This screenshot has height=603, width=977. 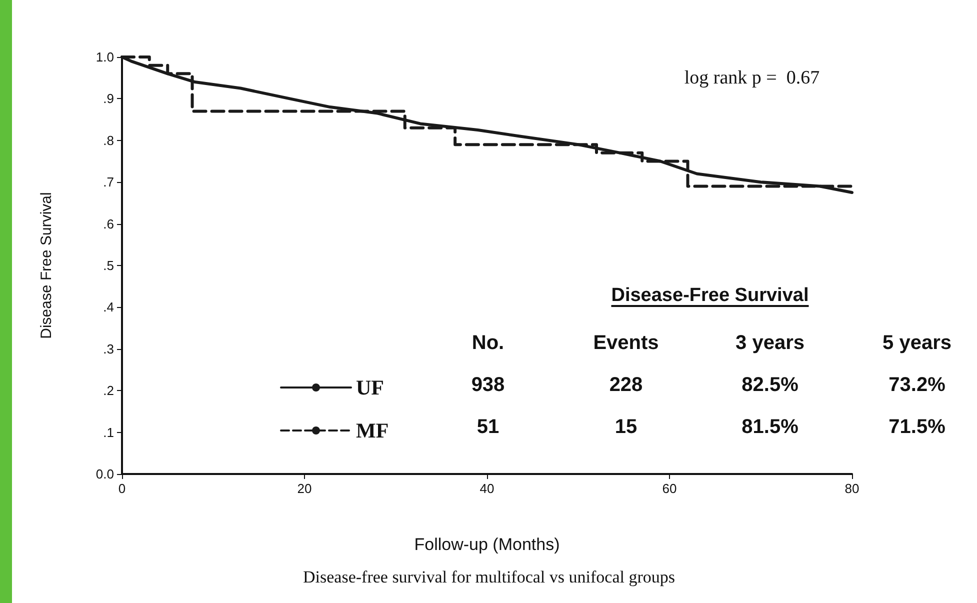 What do you see at coordinates (105, 57) in the screenshot?
I see `y-tick-label: 1.0` at bounding box center [105, 57].